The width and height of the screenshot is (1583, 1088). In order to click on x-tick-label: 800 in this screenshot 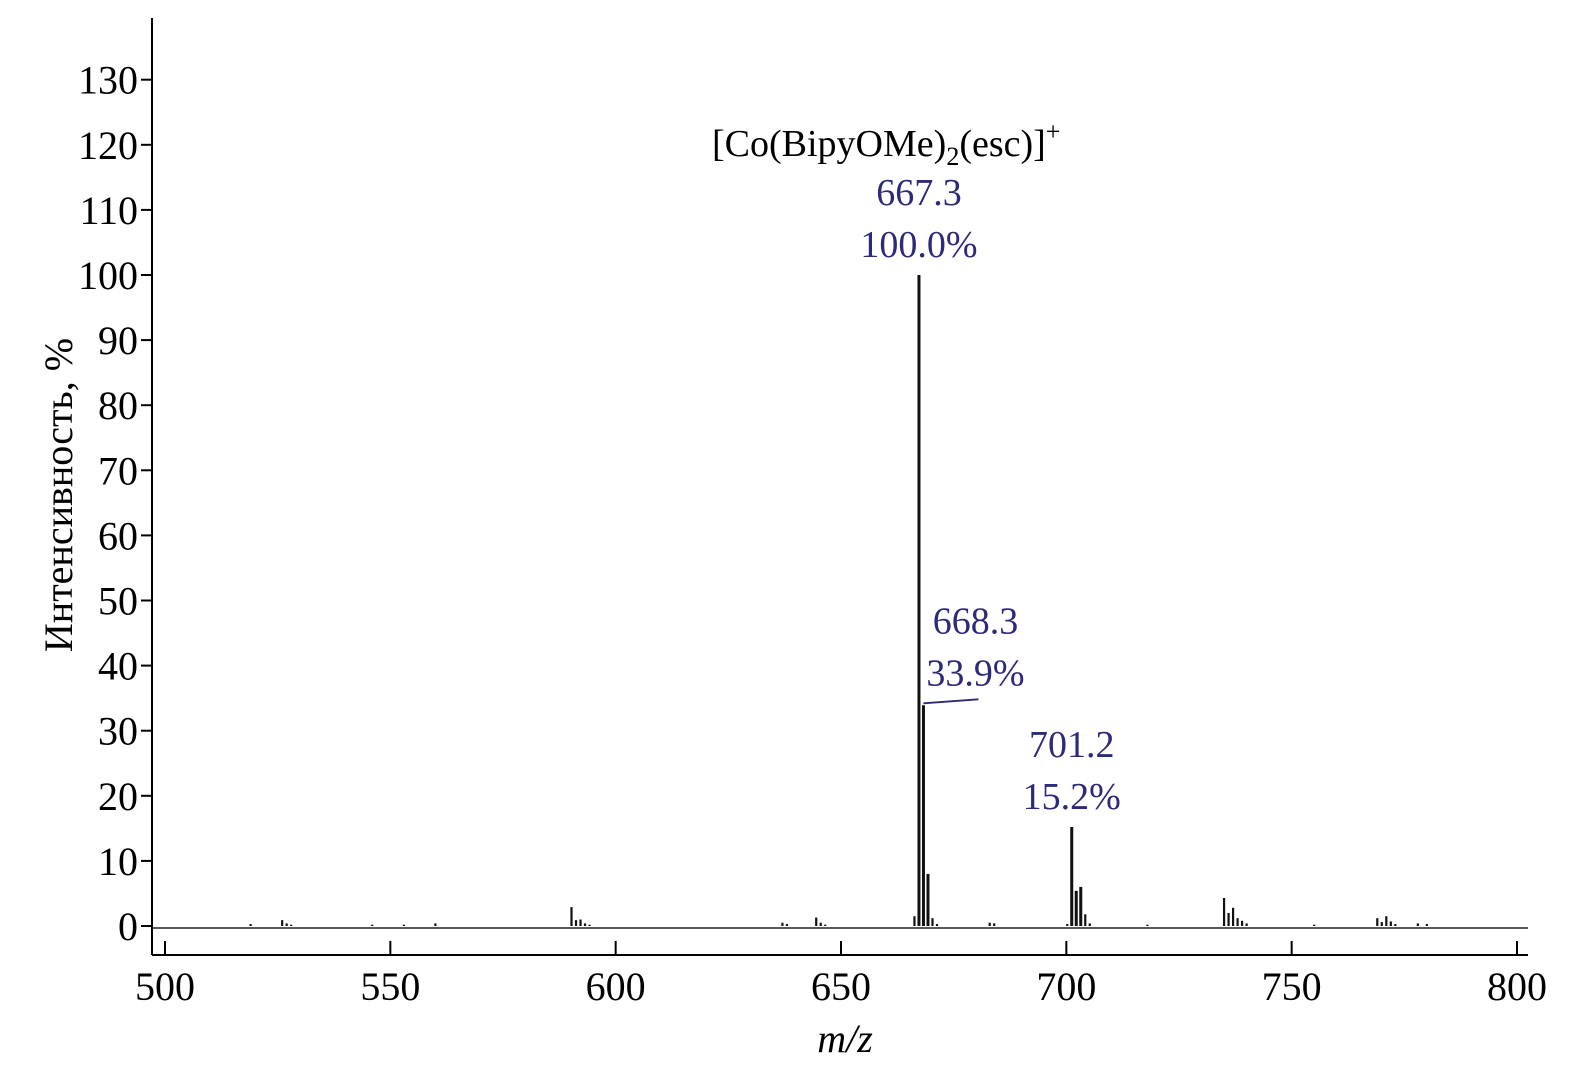, I will do `click(1517, 986)`.